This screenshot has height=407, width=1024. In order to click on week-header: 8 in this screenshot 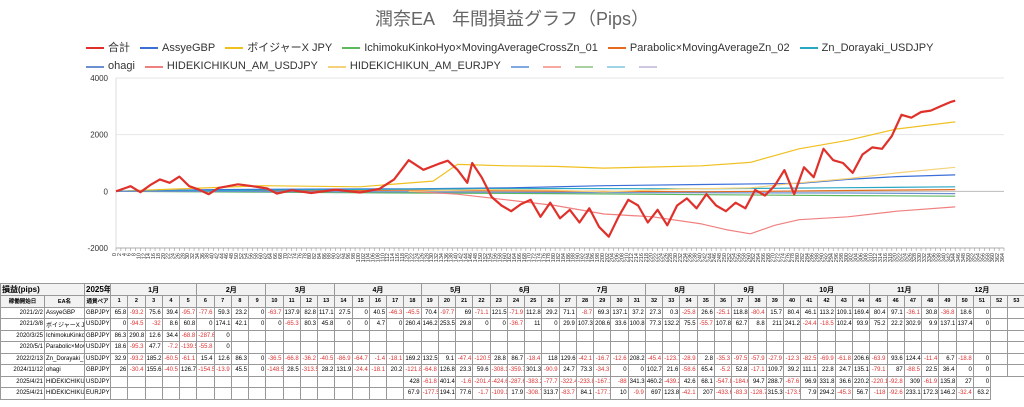, I will do `click(240, 301)`.